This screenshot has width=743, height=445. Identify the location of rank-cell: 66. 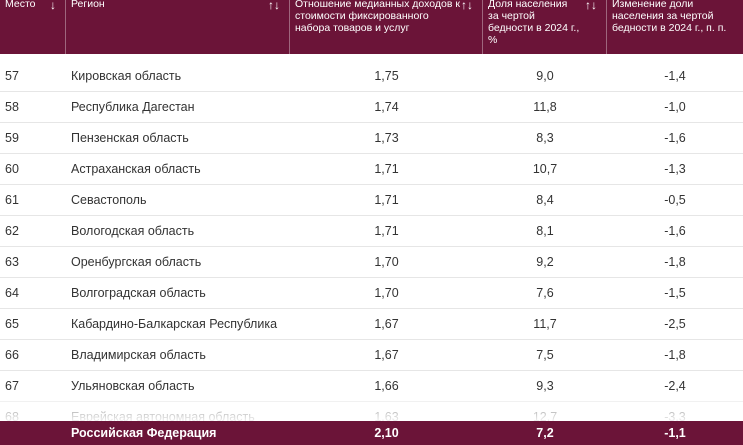
(12, 355).